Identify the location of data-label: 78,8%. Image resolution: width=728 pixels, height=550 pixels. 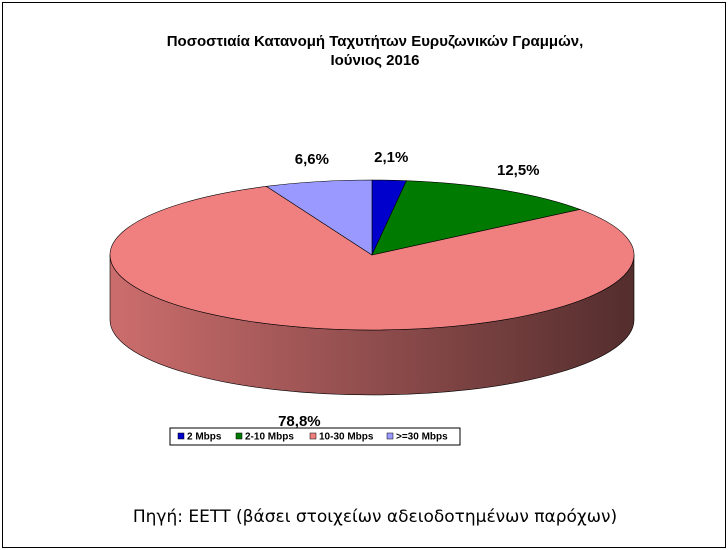
(299, 421).